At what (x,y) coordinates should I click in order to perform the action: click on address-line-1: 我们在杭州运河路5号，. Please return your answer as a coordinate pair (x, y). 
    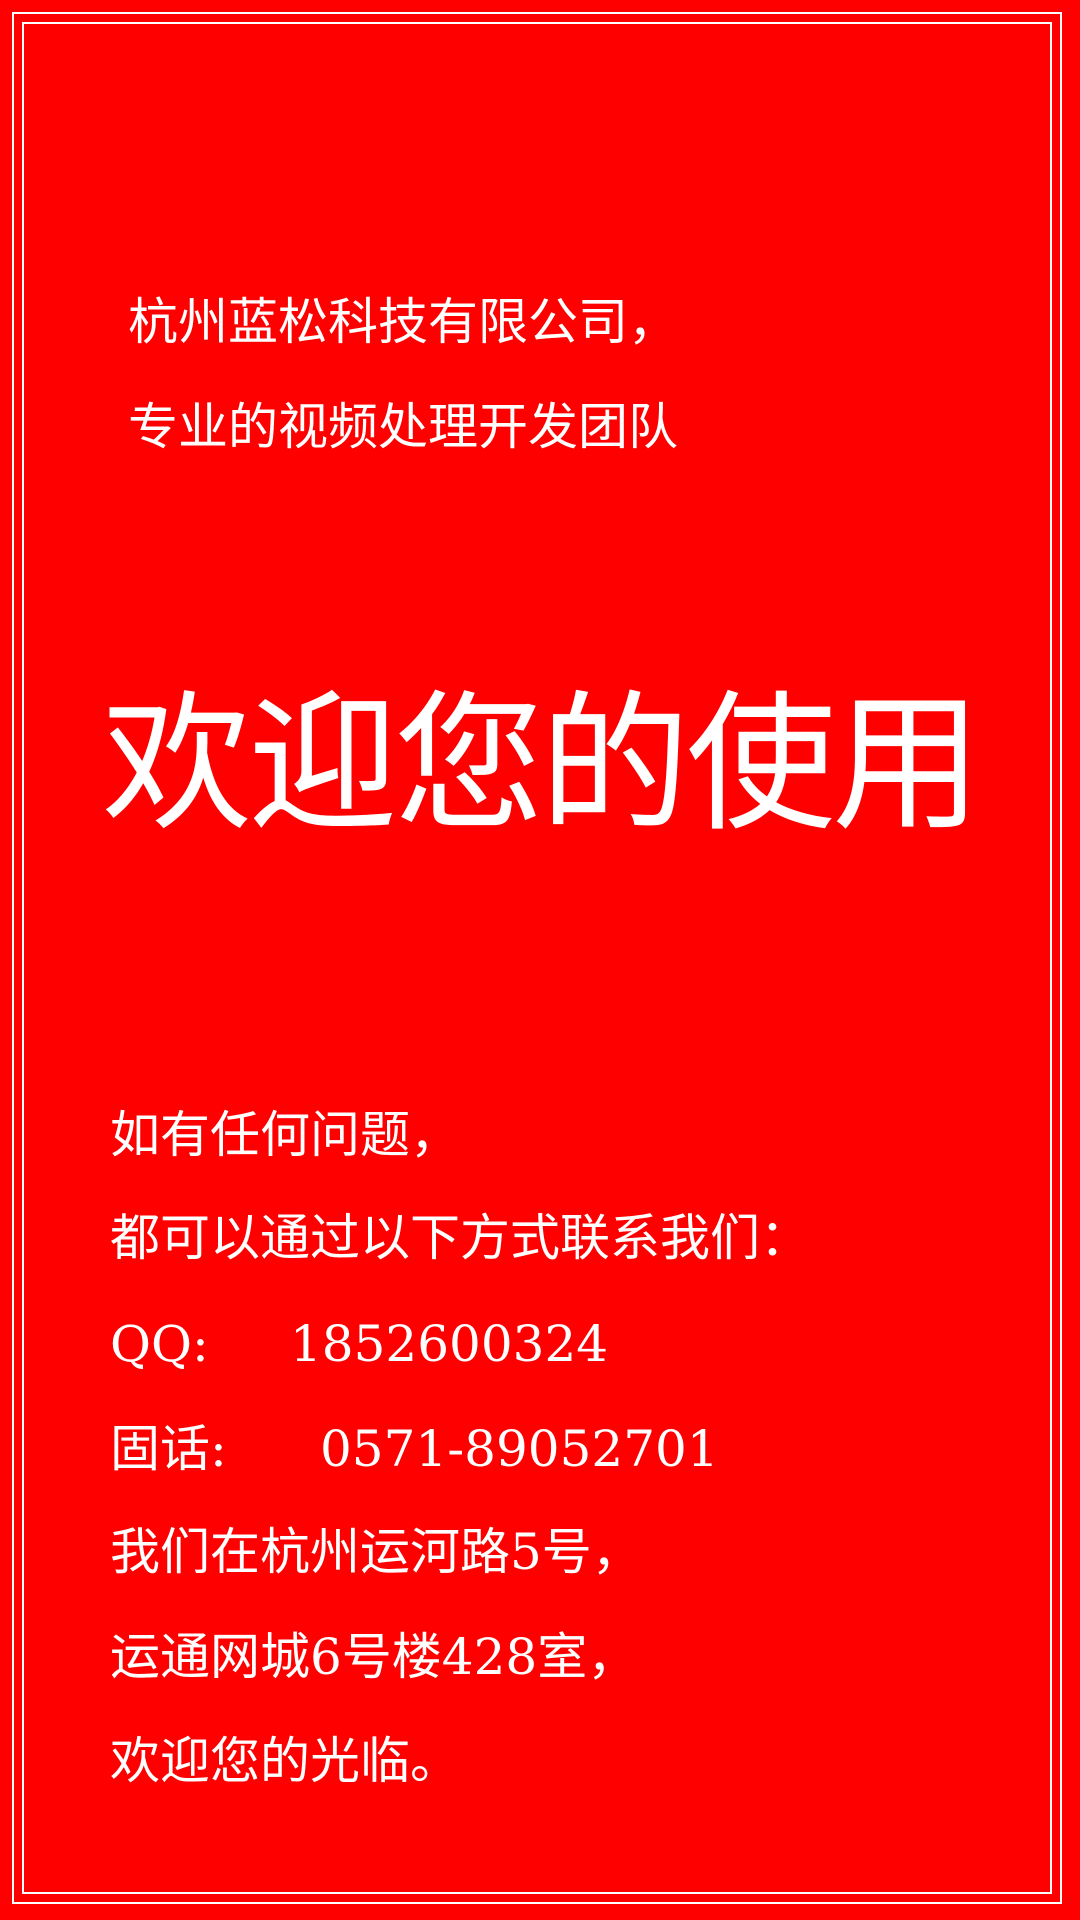
    Looking at the image, I should click on (376, 1552).